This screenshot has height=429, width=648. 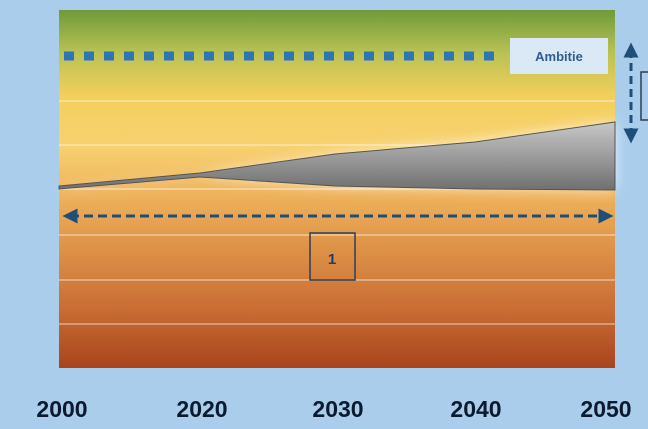 I want to click on year-label-2020: 2020, so click(x=202, y=409).